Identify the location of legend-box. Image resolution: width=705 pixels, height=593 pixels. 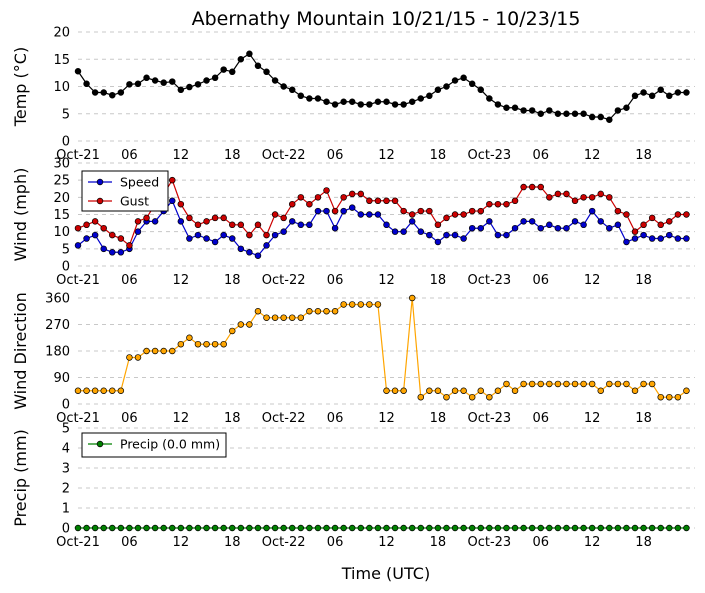
(154, 445).